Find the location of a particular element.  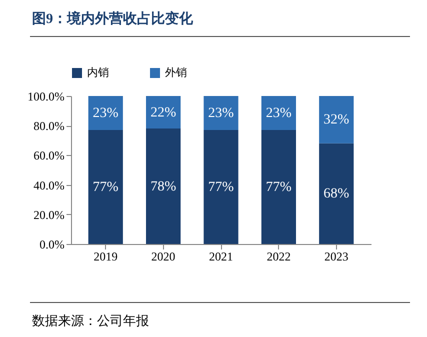

y-tick-label: 0.0% is located at coordinates (52, 245).